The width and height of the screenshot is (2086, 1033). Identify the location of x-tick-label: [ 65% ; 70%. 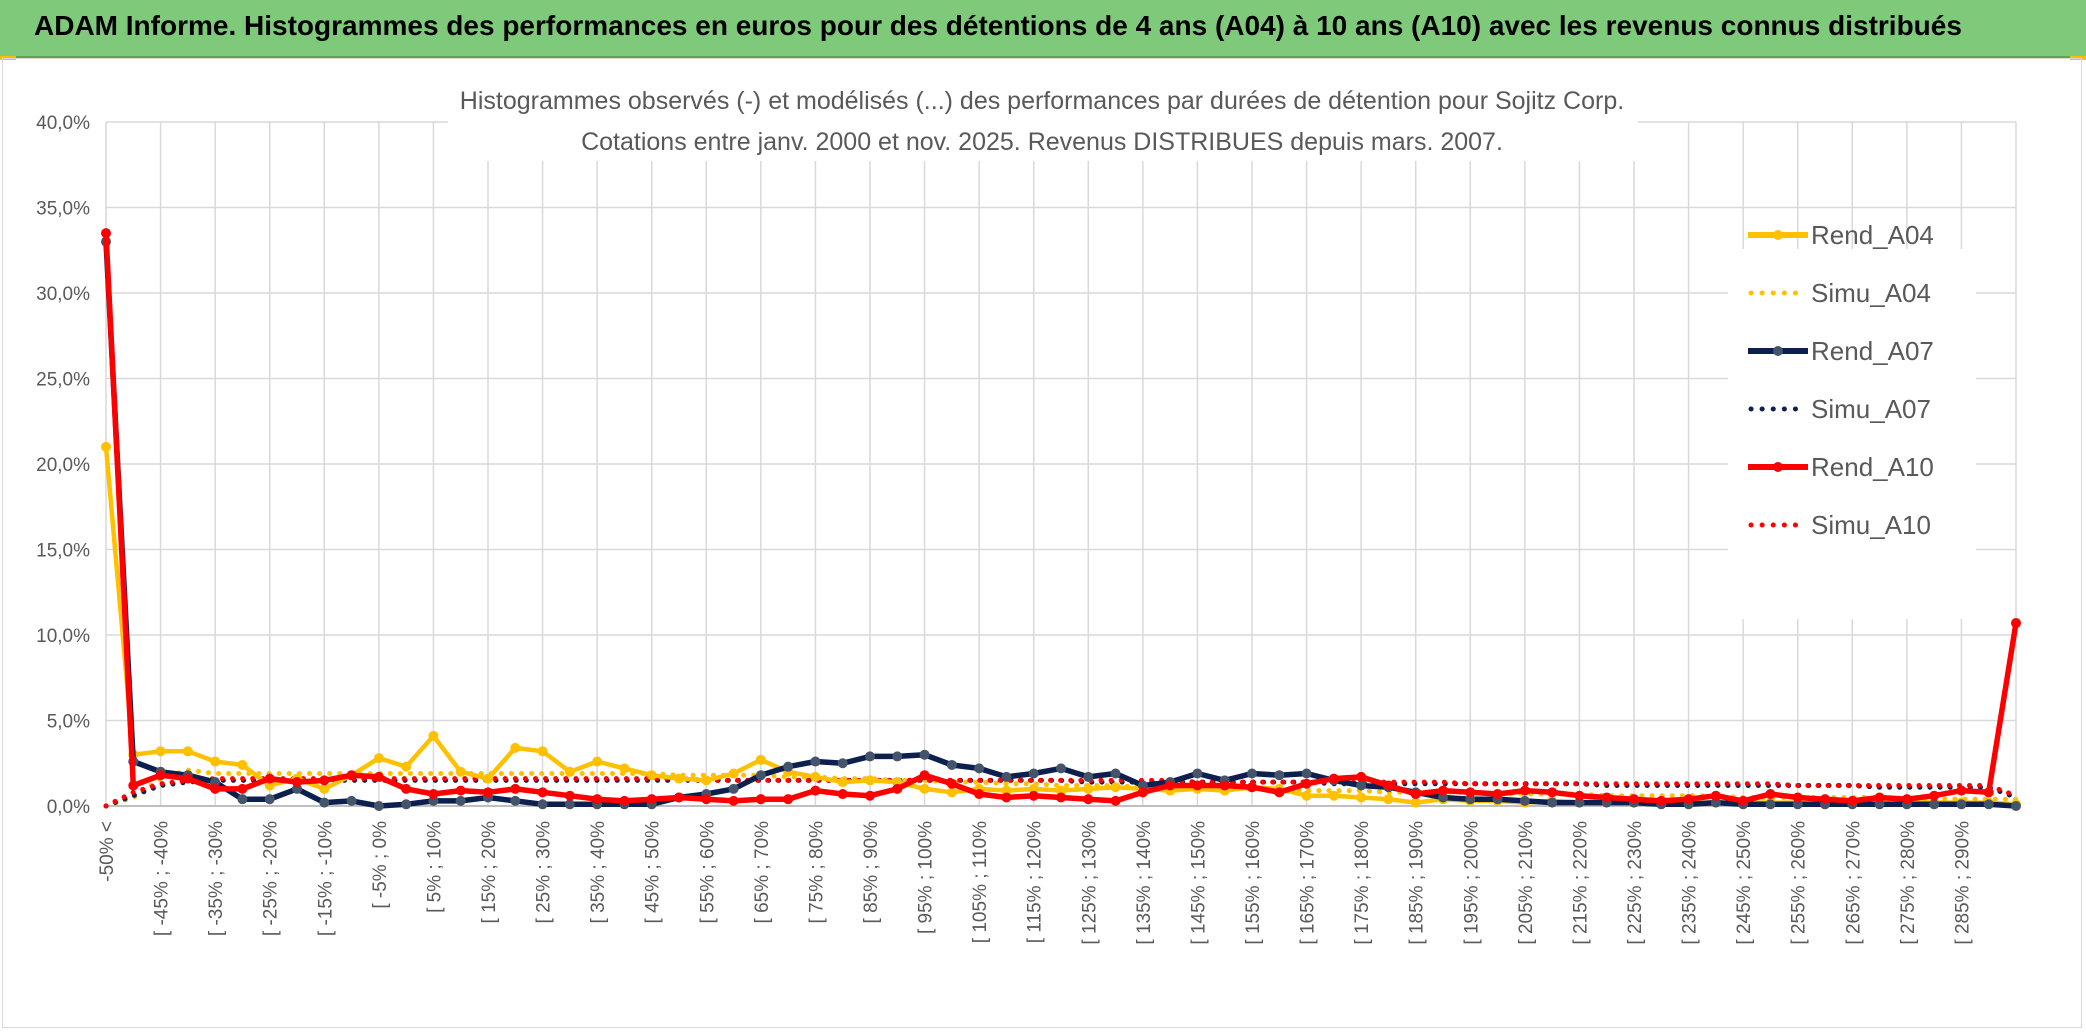
(762, 872).